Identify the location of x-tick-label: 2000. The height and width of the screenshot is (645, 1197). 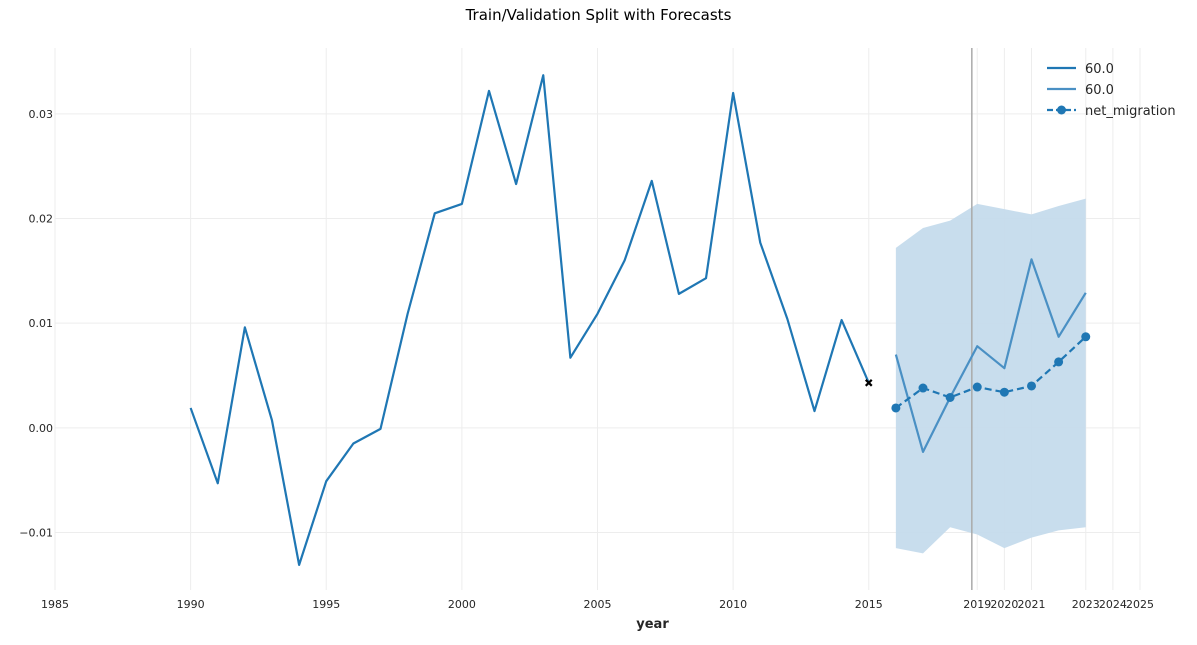
(462, 604).